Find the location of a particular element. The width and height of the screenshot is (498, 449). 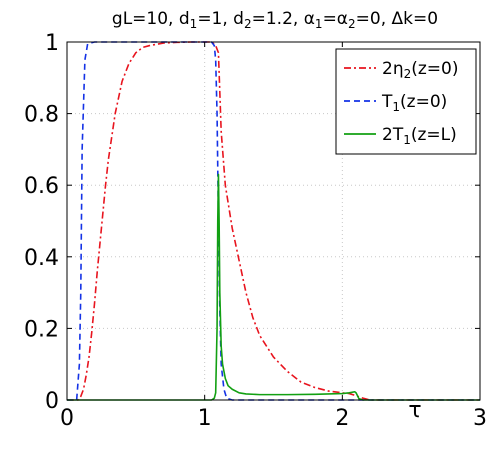

x-tick-label: 2 is located at coordinates (342, 418).